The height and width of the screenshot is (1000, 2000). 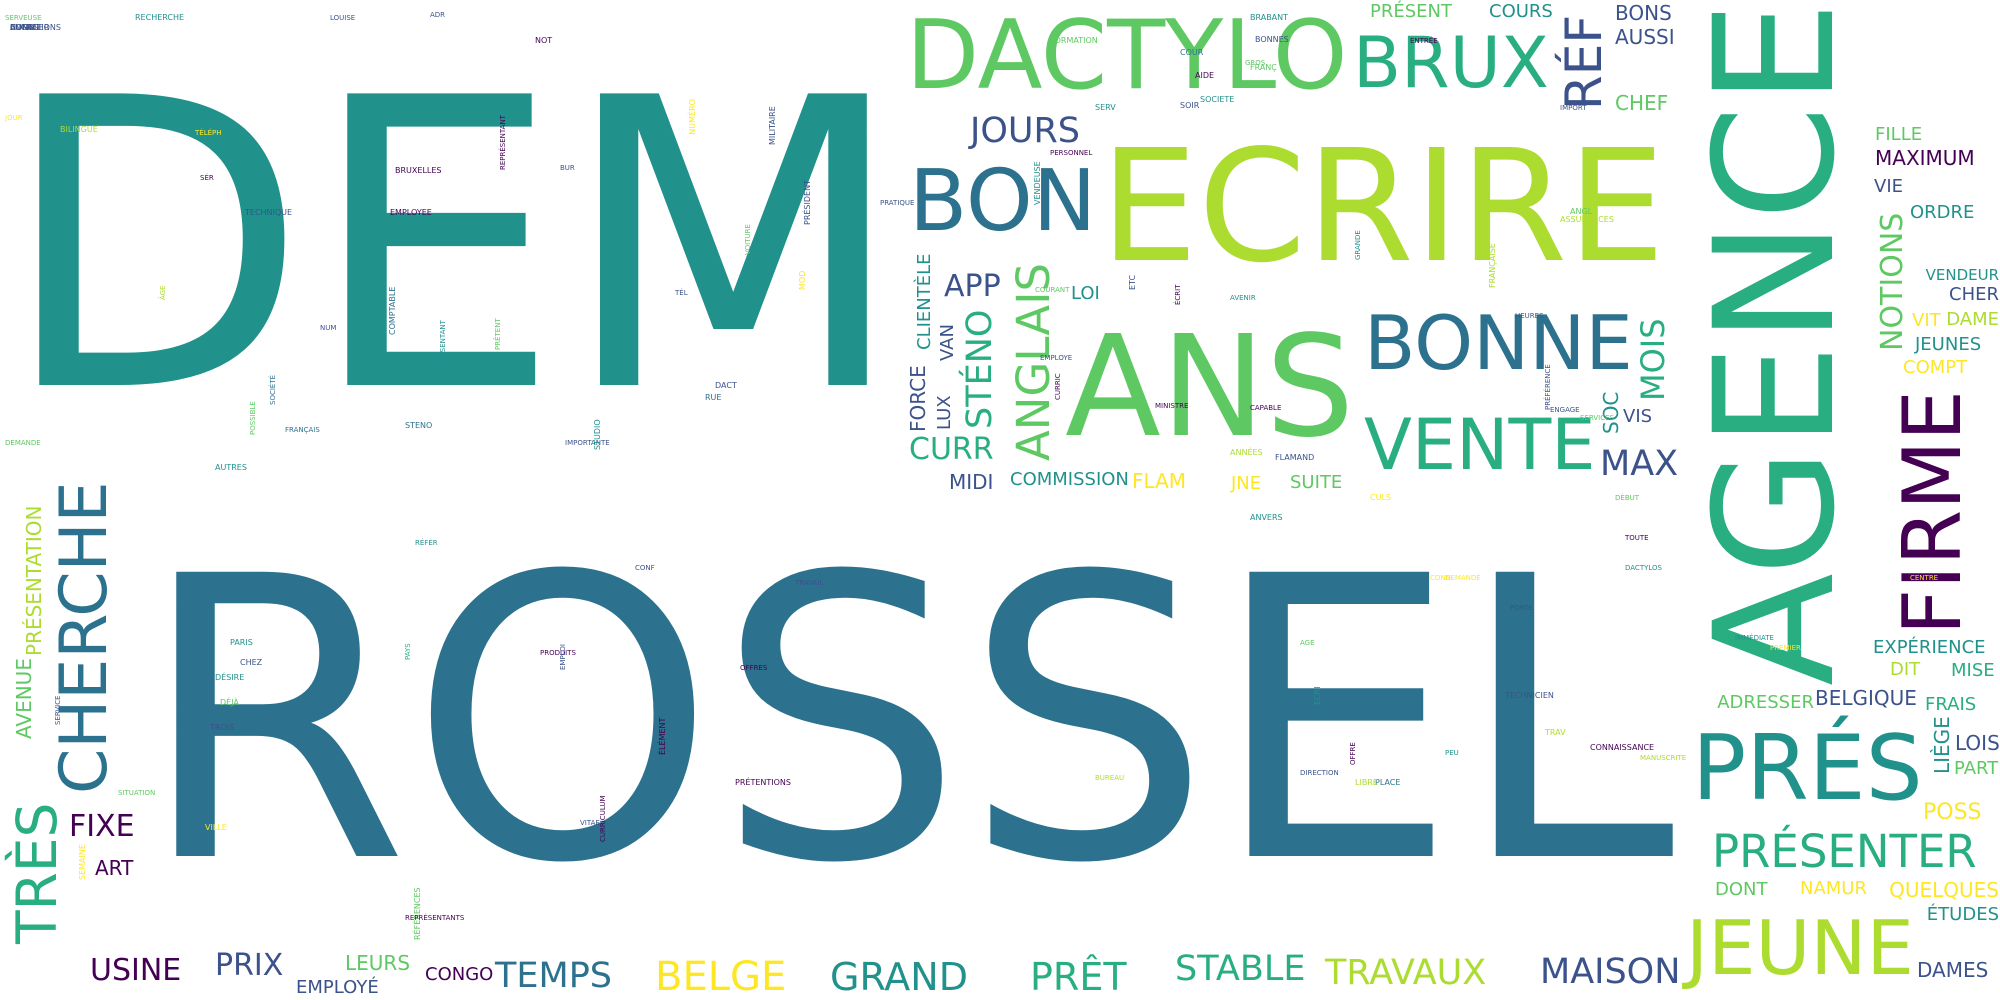 What do you see at coordinates (159, 17) in the screenshot?
I see `cloud-word: RECHERCHE` at bounding box center [159, 17].